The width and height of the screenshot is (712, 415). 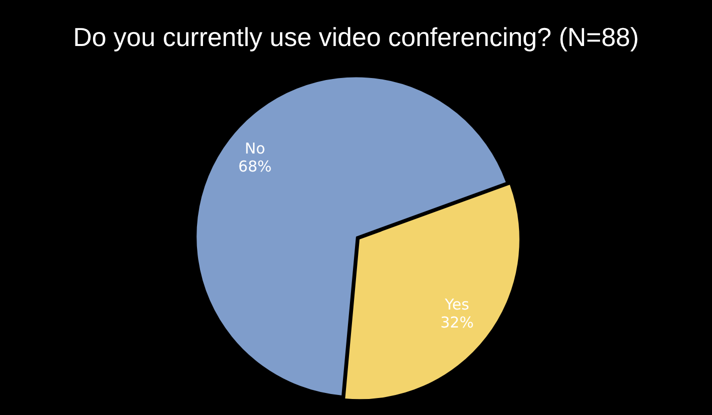 I want to click on data-label: 32%, so click(x=457, y=322).